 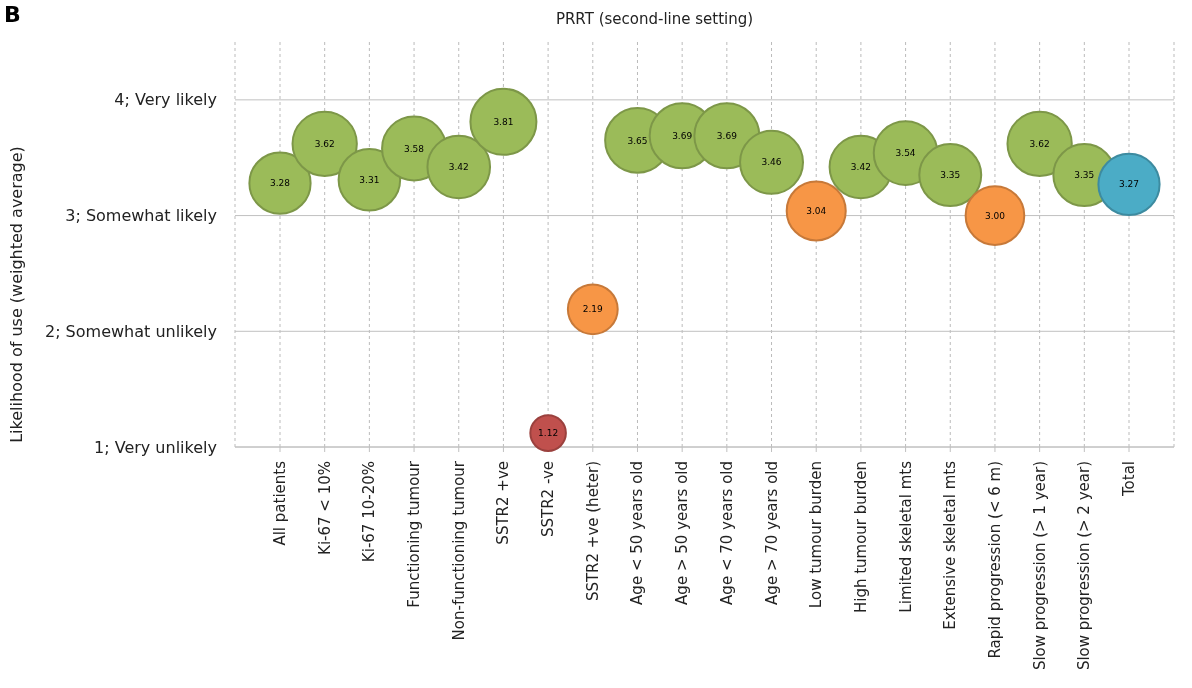 I want to click on x-tick-label: Functioning tumour, so click(x=414, y=534).